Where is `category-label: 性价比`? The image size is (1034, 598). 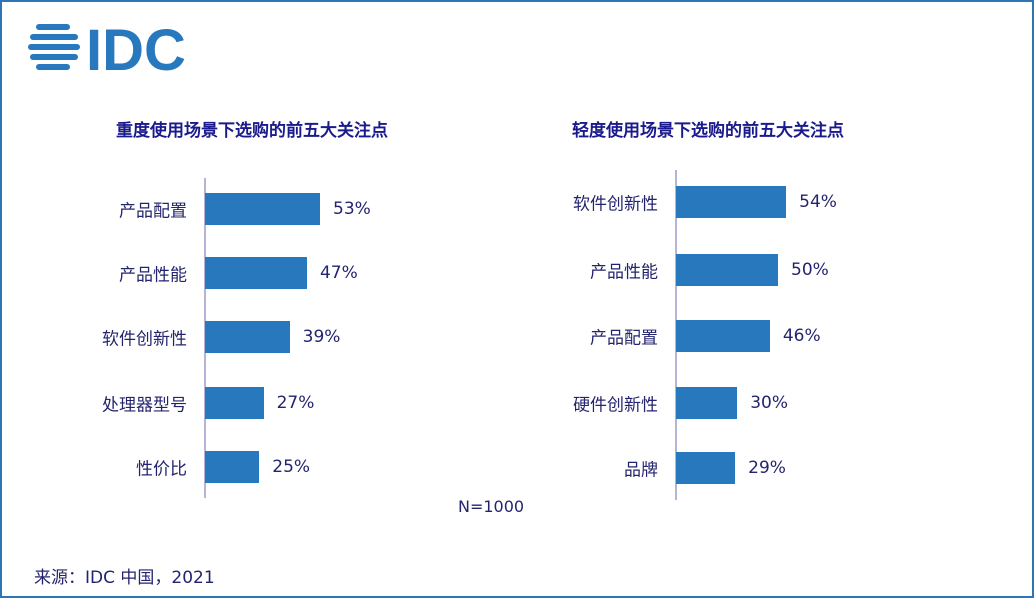 category-label: 性价比 is located at coordinates (161, 469).